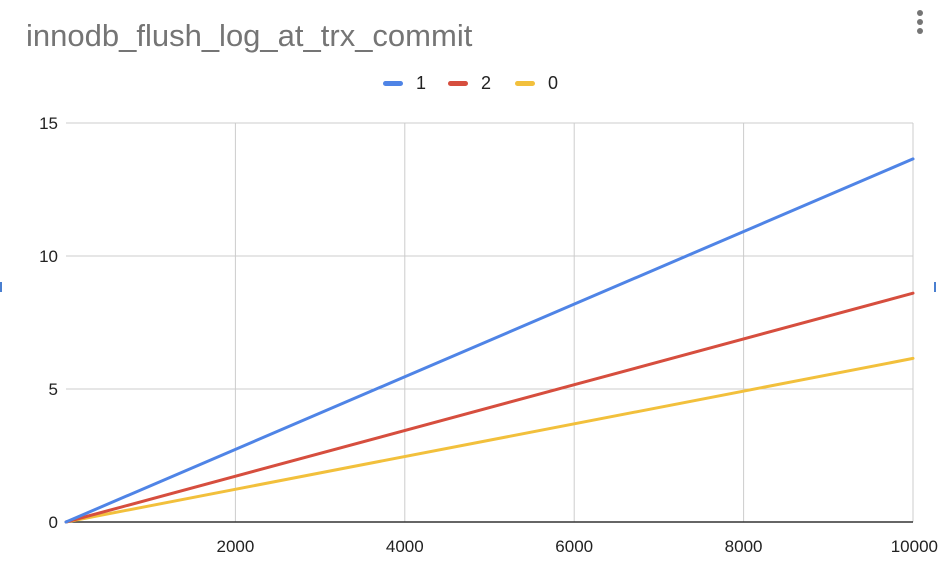 The image size is (938, 570). What do you see at coordinates (553, 82) in the screenshot?
I see `legend-label-series-3: 0` at bounding box center [553, 82].